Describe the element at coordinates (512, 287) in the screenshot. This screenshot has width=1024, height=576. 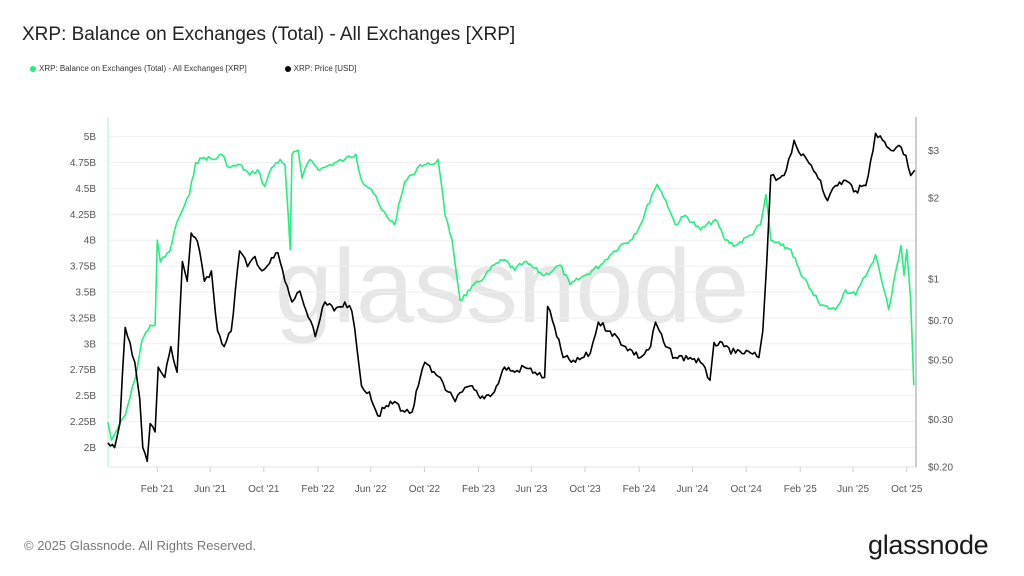
I see `watermark: glassnode` at that location.